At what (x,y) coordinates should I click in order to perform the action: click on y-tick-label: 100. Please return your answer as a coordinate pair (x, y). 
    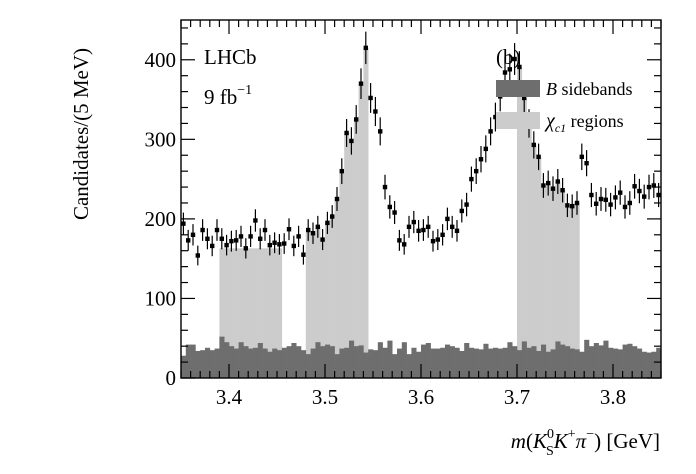
    Looking at the image, I should click on (161, 298).